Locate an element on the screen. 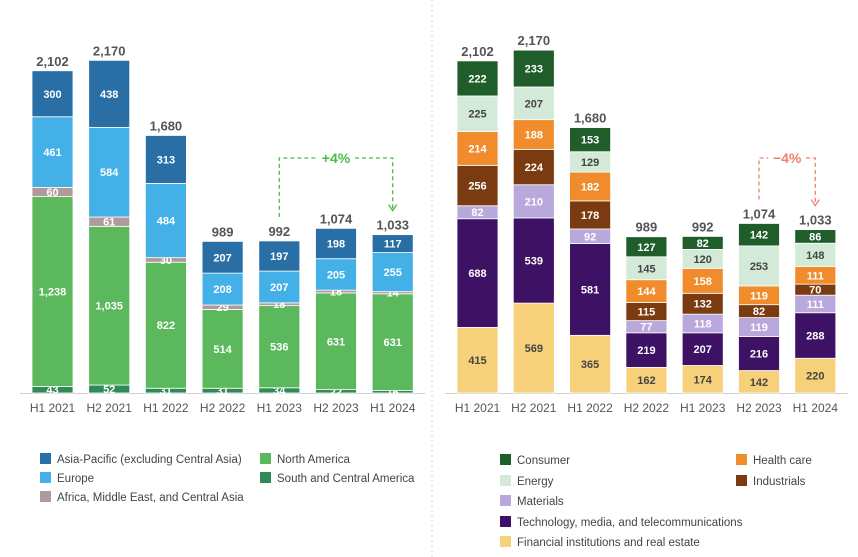  data-label: 233 is located at coordinates (534, 70).